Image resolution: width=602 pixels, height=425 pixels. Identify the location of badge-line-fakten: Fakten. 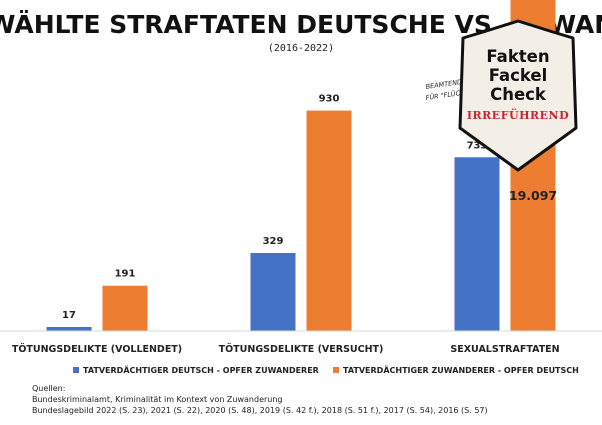
(517, 56).